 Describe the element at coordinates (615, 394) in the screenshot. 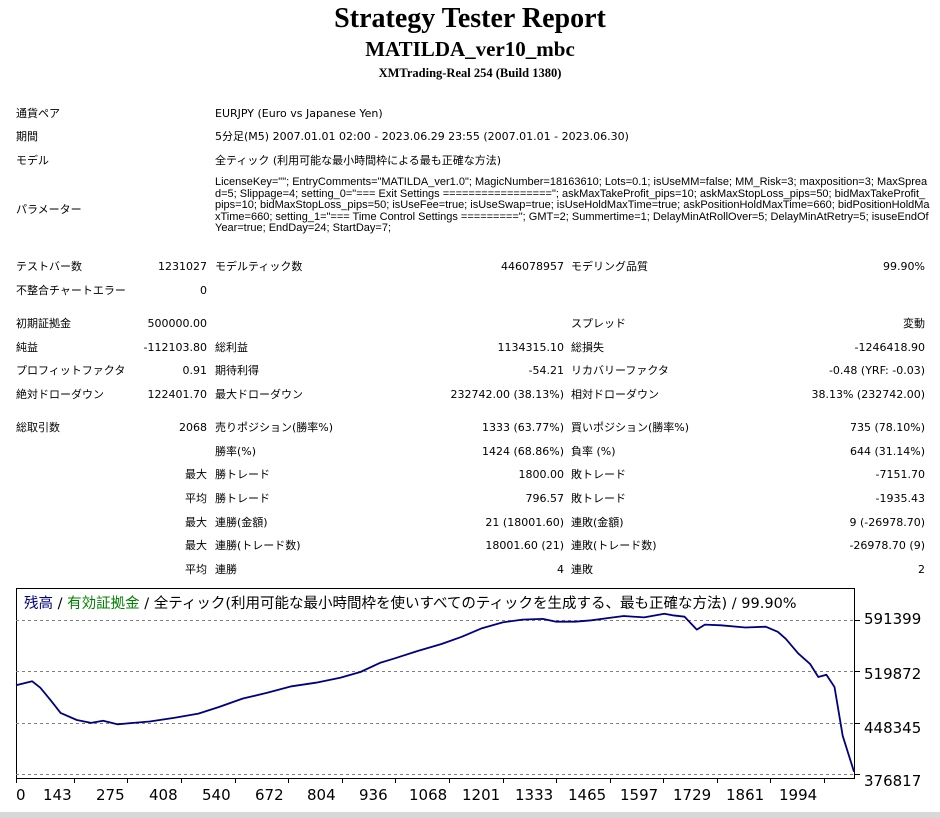

I see `rel-dd-label: 相対ドローダウン` at that location.